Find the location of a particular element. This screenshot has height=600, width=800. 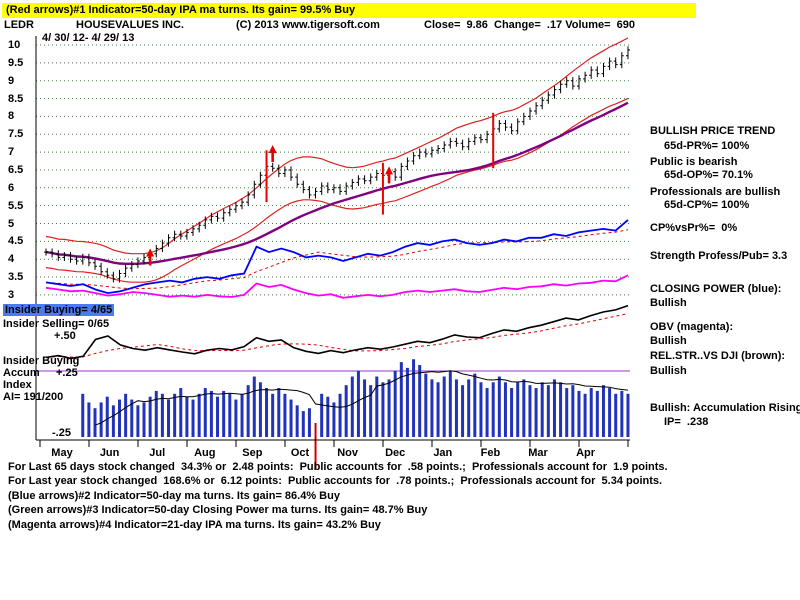

insider-accum-word: Accum is located at coordinates (21, 373).